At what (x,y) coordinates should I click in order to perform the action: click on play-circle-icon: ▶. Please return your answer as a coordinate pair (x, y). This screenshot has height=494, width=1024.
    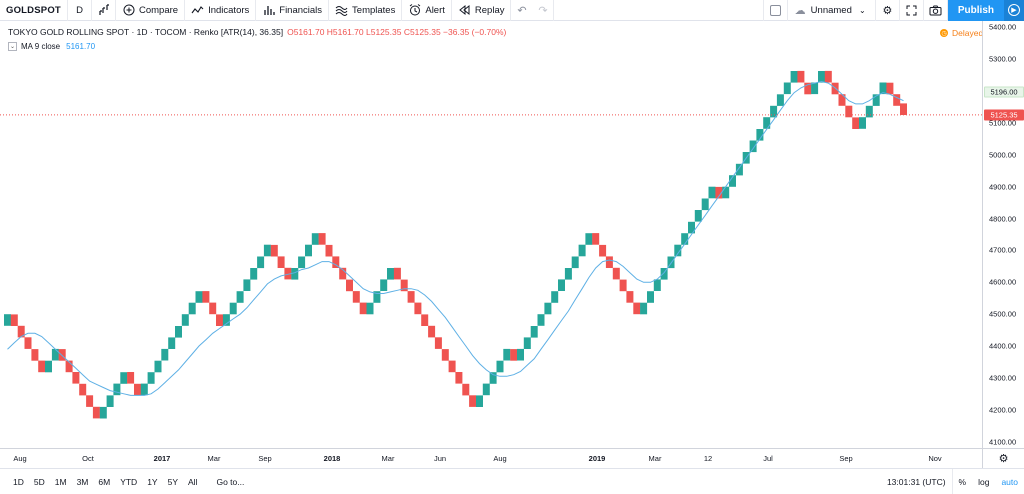
    Looking at the image, I should click on (1014, 10).